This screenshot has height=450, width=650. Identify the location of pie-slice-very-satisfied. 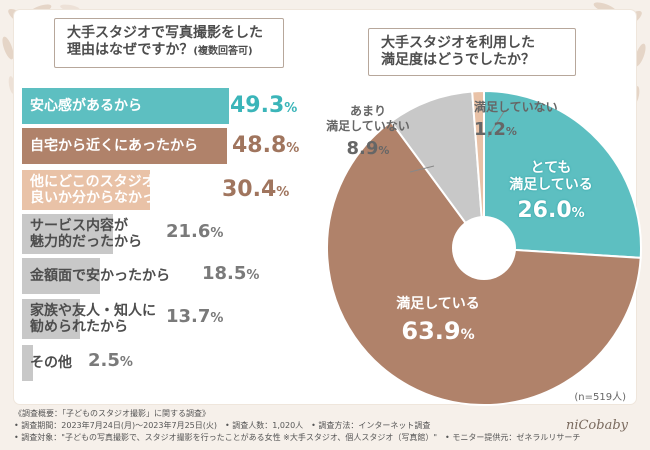
(562, 174).